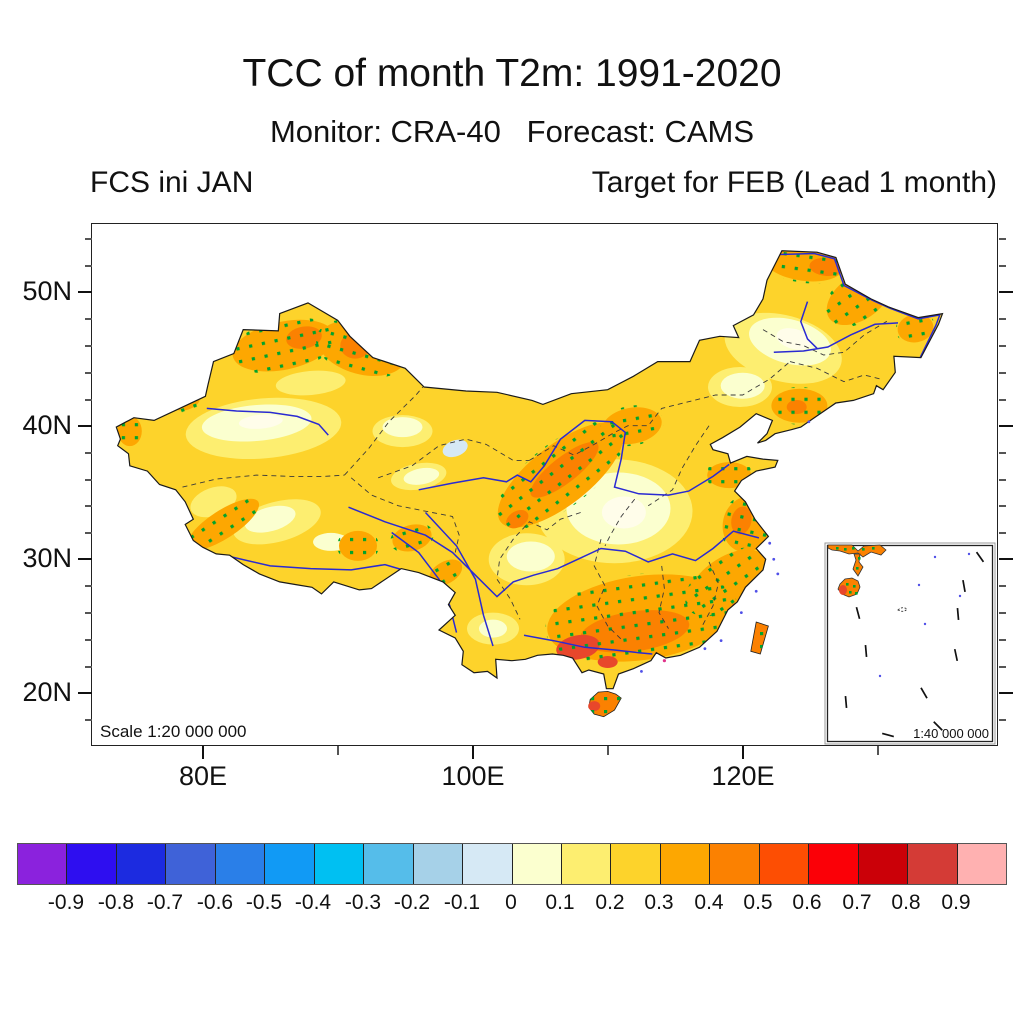  I want to click on colorbar-tick-label: -0.7, so click(165, 902).